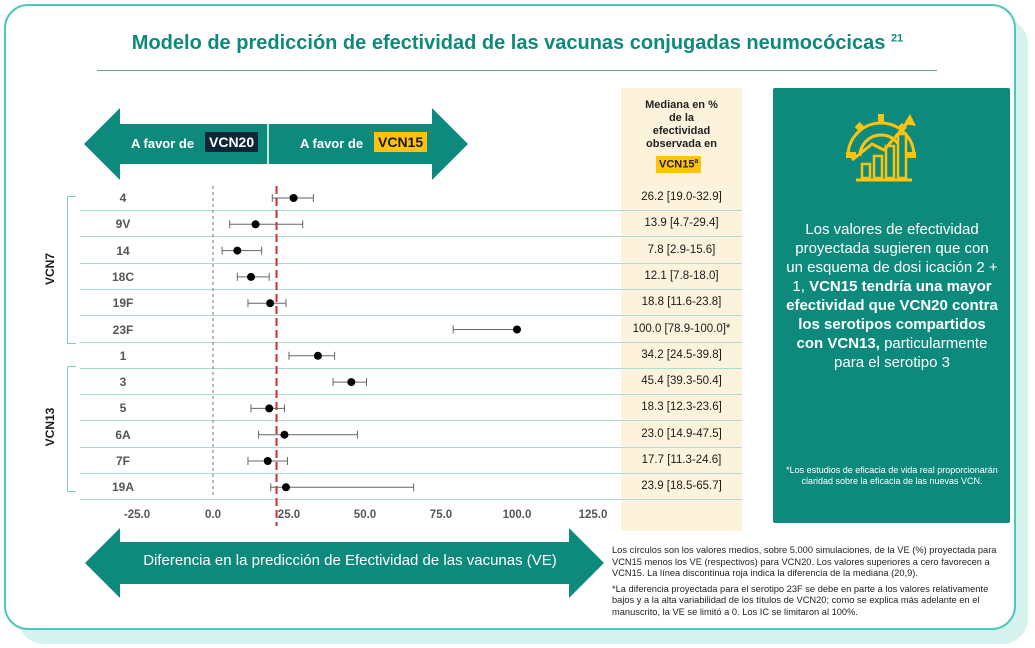 This screenshot has height=648, width=1035. I want to click on x-tick-label: 50.0, so click(365, 515).